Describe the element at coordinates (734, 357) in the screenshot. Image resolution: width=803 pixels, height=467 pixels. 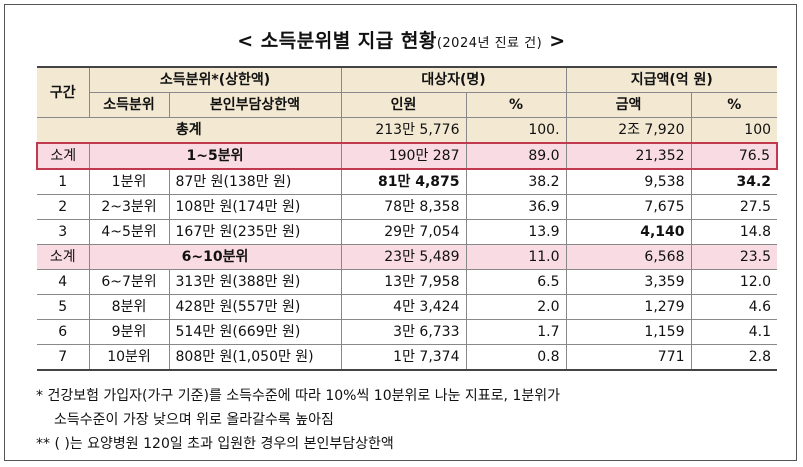
I see `row-amount-pct: 2.8` at that location.